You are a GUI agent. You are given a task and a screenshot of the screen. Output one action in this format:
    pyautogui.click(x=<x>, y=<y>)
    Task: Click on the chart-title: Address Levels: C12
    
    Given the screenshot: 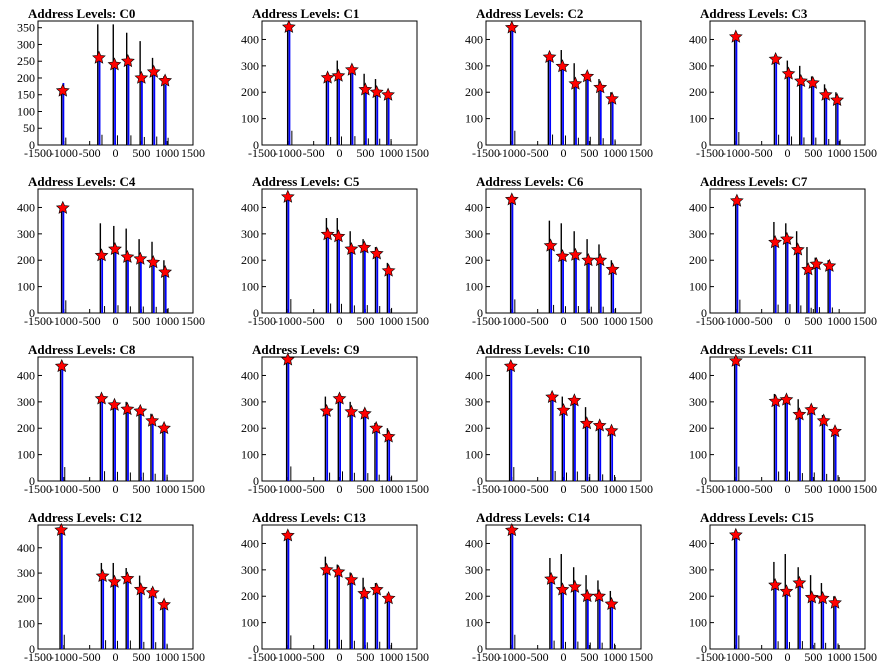 What is the action you would take?
    pyautogui.click(x=85, y=517)
    